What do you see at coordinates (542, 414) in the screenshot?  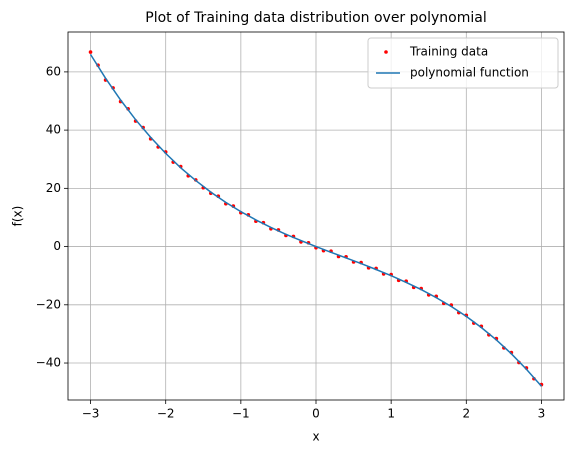 I see `x-tick-label: 3` at bounding box center [542, 414].